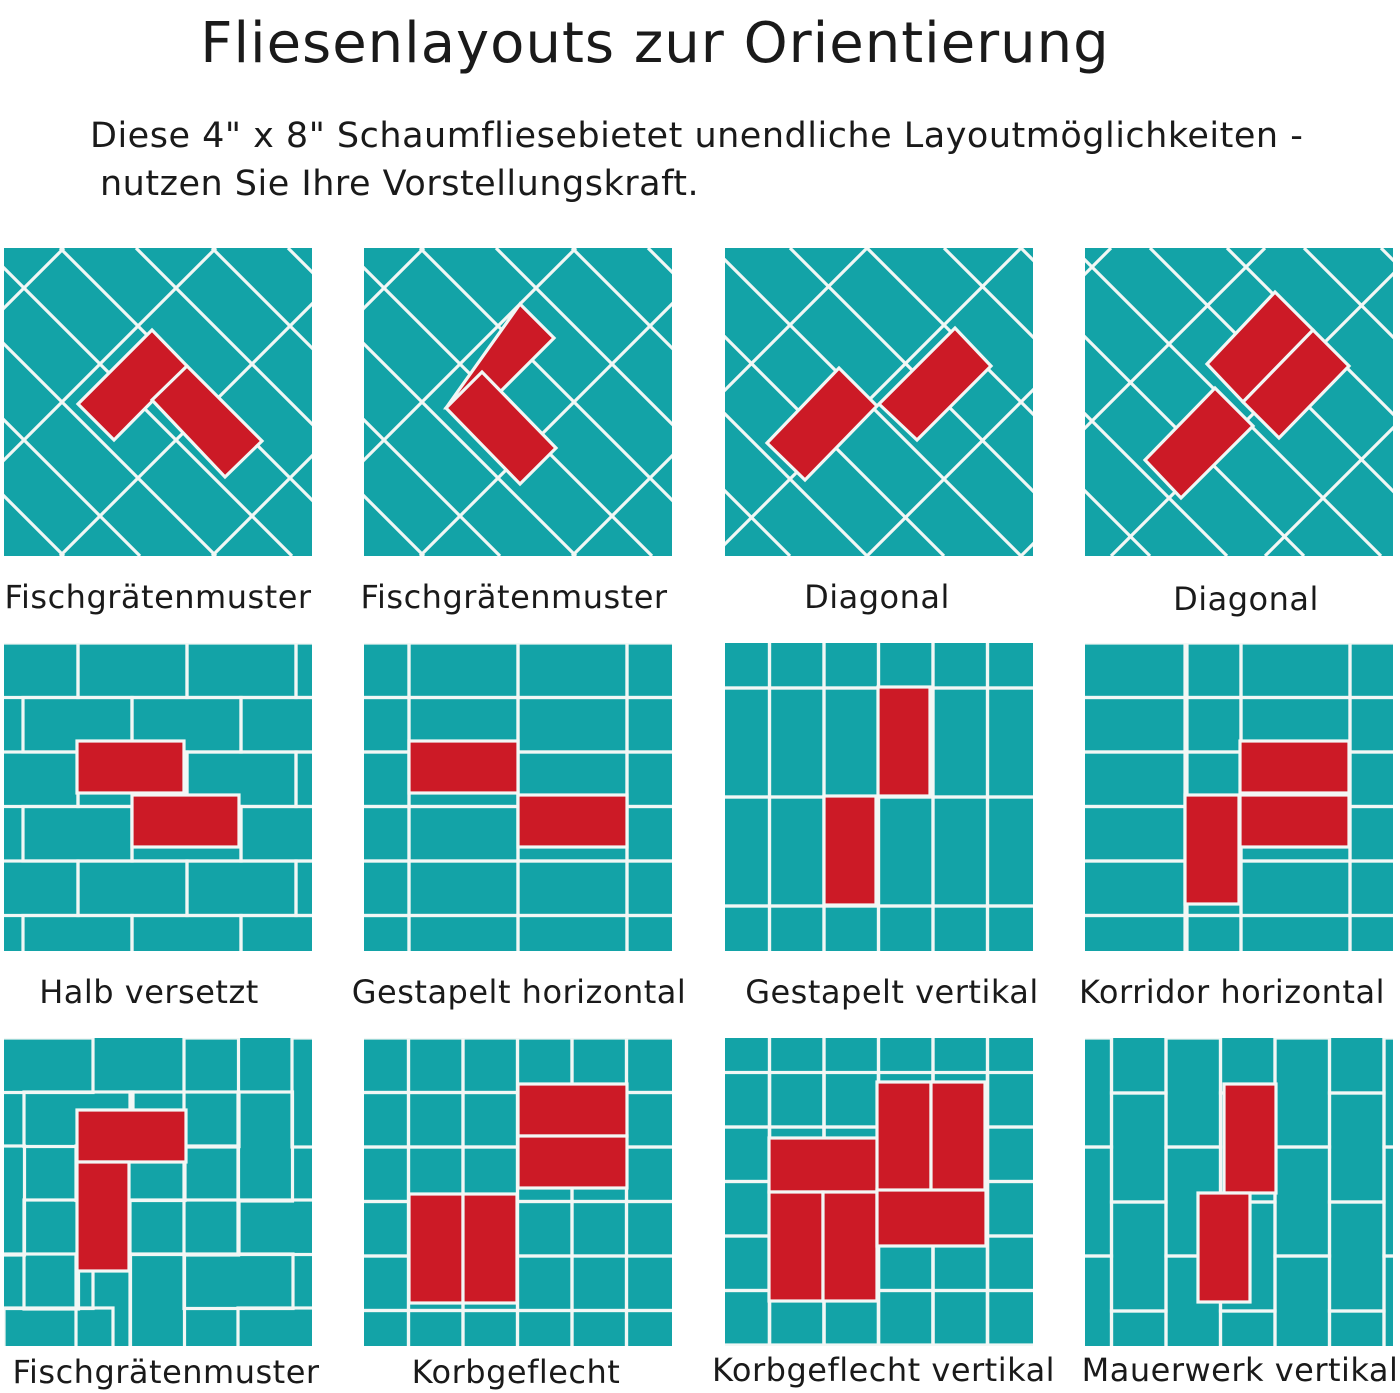 Image resolution: width=1400 pixels, height=1393 pixels. I want to click on caption-diagonal-a: Diagonal, so click(877, 597).